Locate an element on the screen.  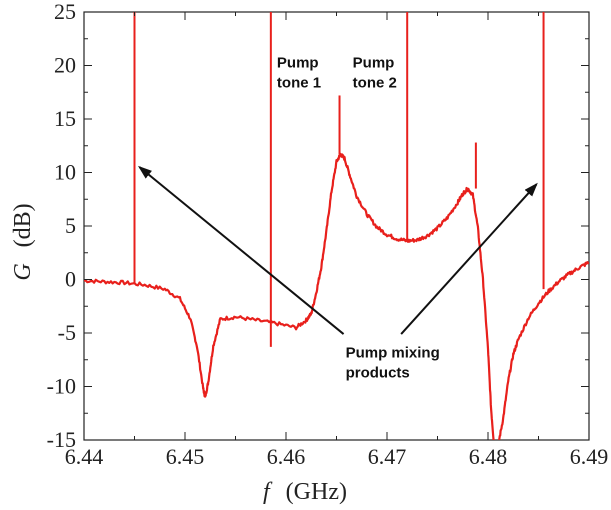
y-tick-label: 15 is located at coordinates (65, 118).